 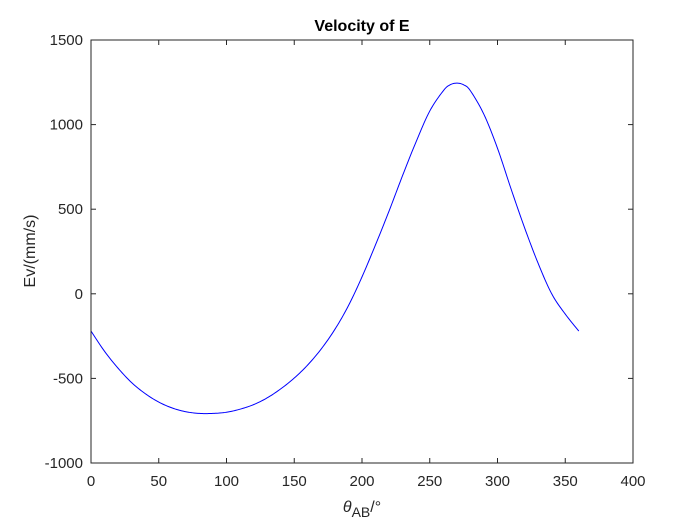 What do you see at coordinates (158, 481) in the screenshot?
I see `x-tick-label: 50` at bounding box center [158, 481].